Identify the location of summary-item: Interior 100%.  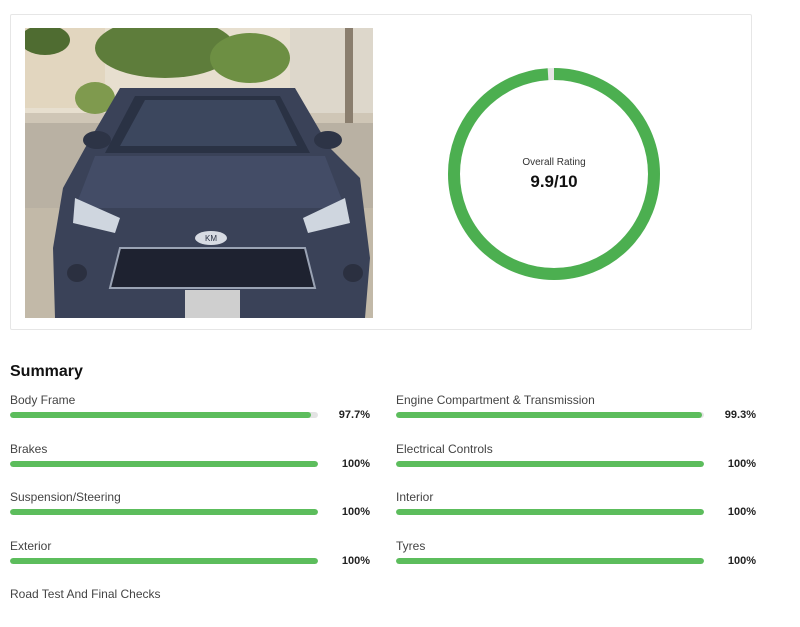
(576, 510).